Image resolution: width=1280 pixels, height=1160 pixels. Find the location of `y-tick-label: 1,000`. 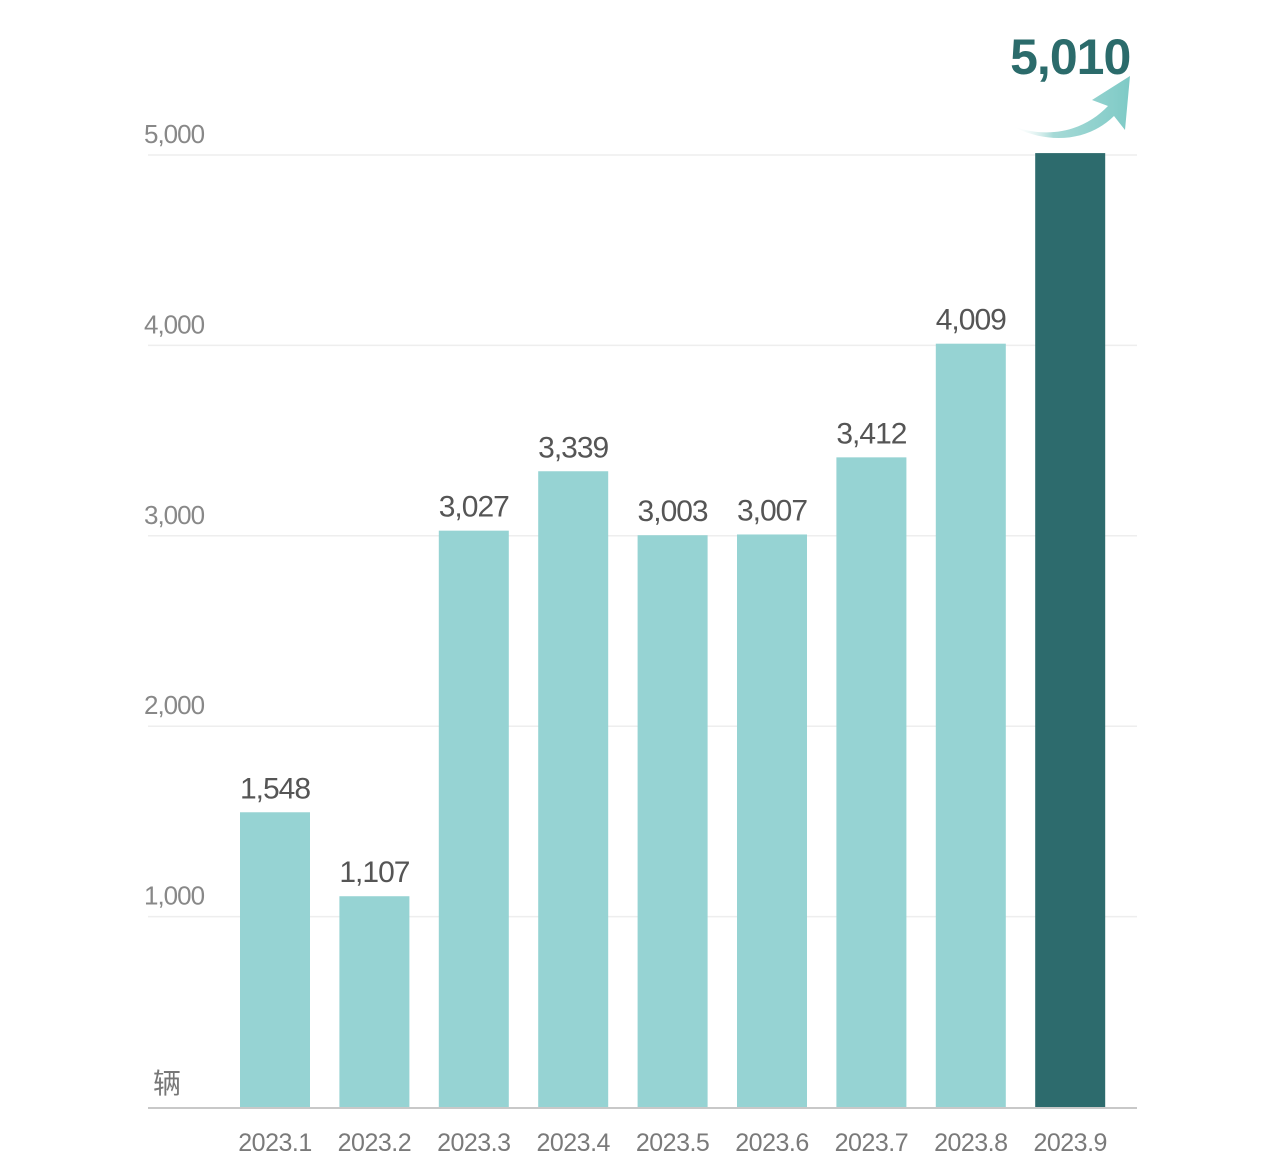

y-tick-label: 1,000 is located at coordinates (174, 896).